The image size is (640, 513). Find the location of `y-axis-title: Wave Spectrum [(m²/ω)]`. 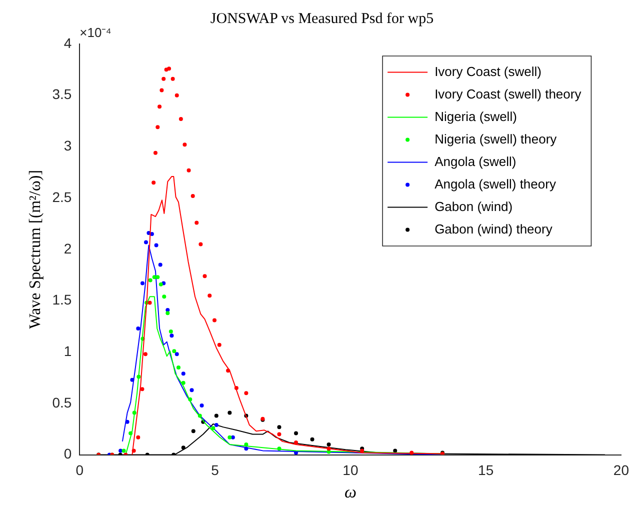

y-axis-title: Wave Spectrum [(m²/ω)] is located at coordinates (35, 249).